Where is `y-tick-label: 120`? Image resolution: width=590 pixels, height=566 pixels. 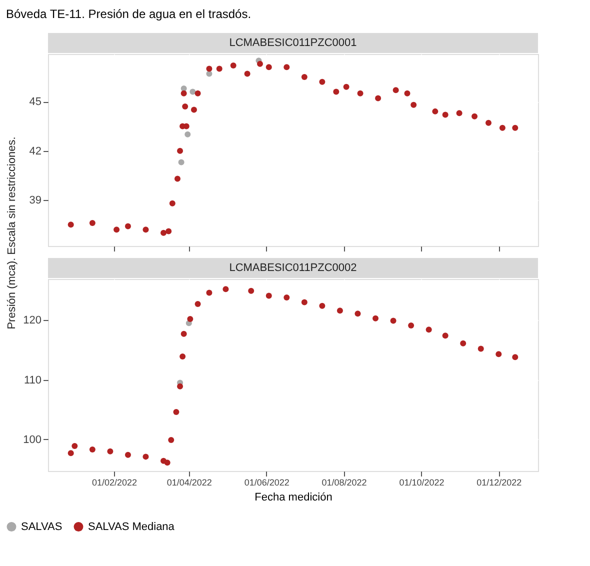 y-tick-label: 120 is located at coordinates (32, 320).